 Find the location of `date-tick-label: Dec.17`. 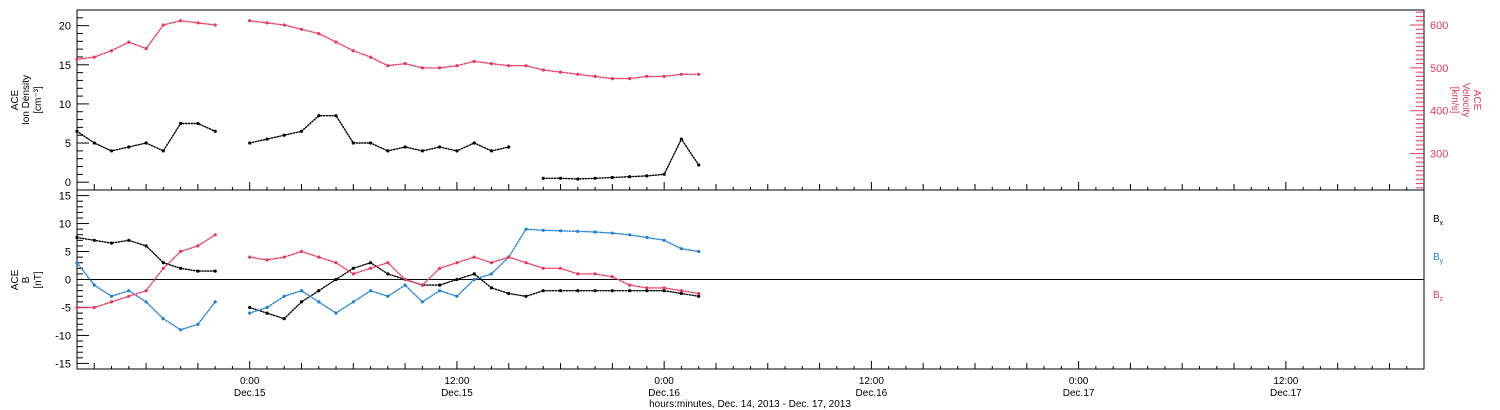

date-tick-label: Dec.17 is located at coordinates (1079, 393).